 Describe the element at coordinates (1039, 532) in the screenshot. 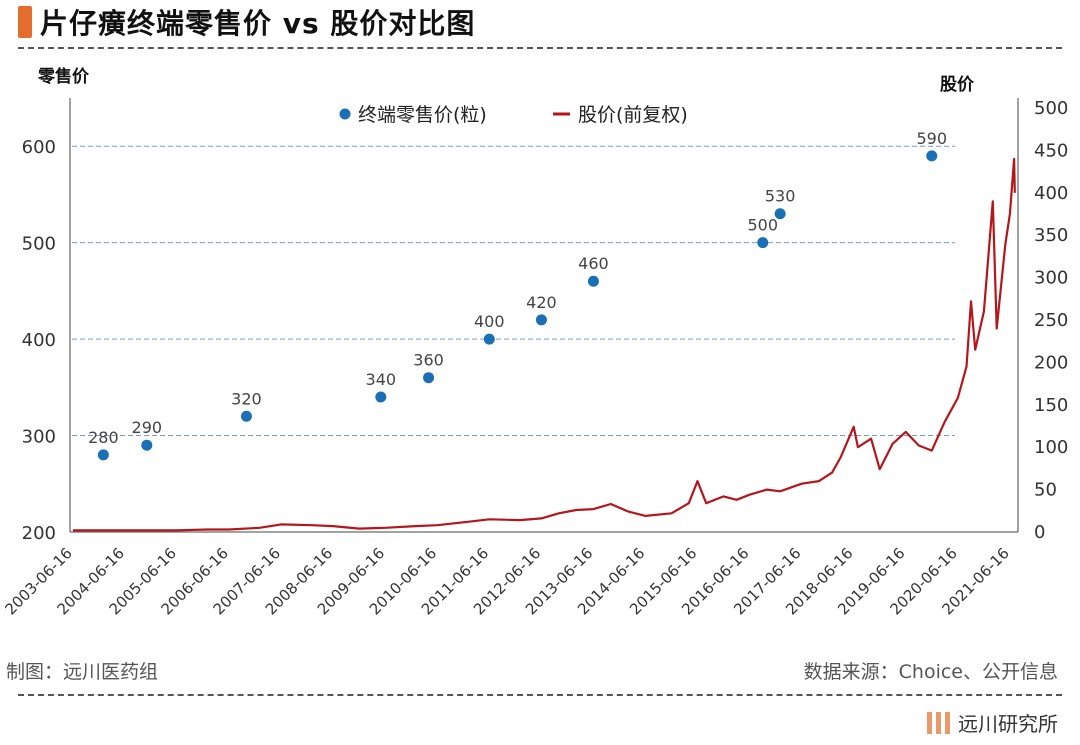

I see `y-right-tick-label: 0` at that location.